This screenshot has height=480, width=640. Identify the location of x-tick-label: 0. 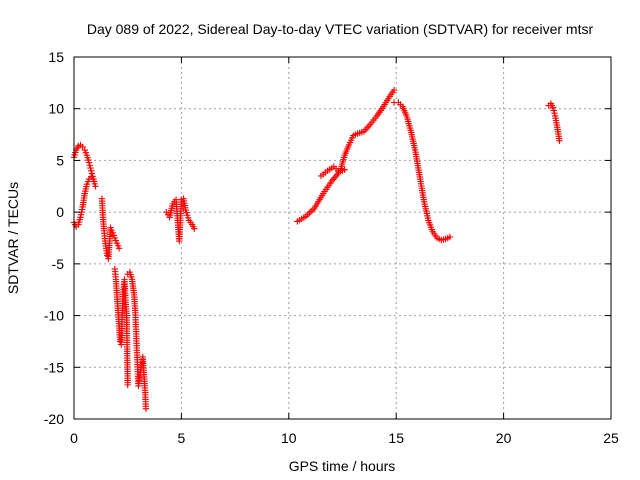
(74, 438).